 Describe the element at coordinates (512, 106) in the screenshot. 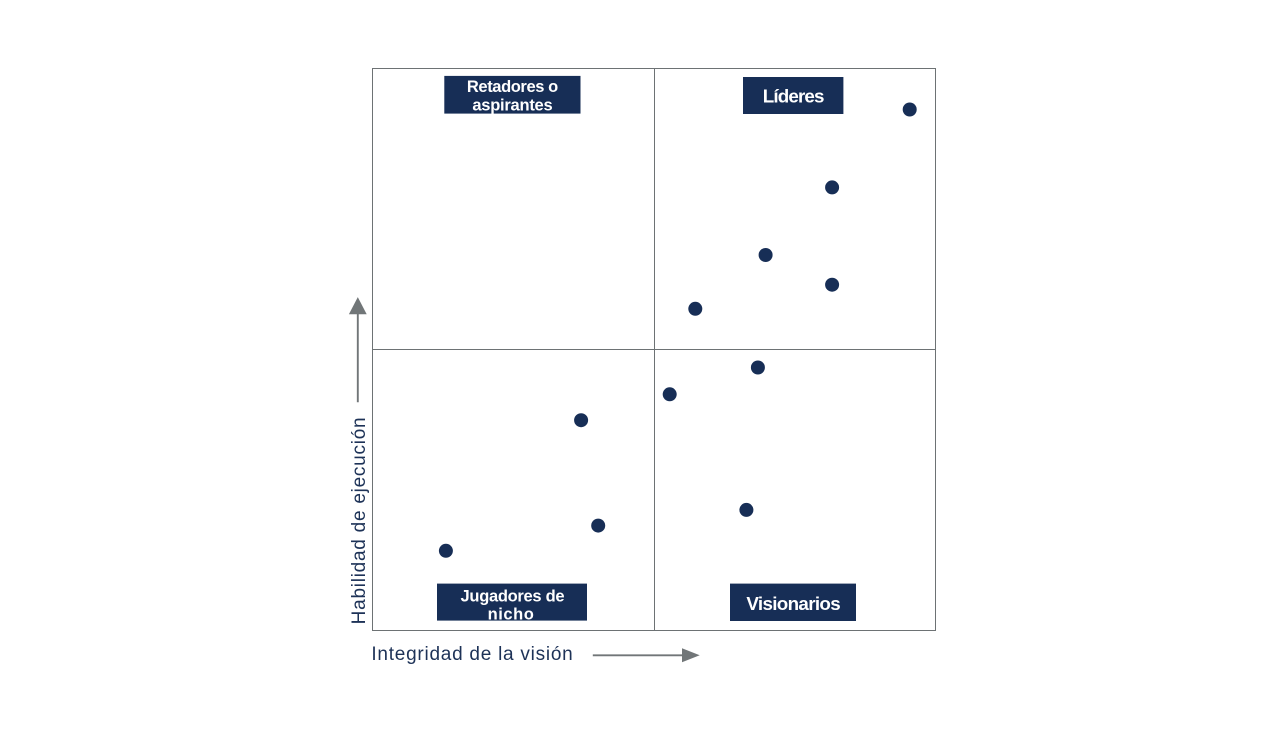

I see `svg-text: aspirantes` at that location.